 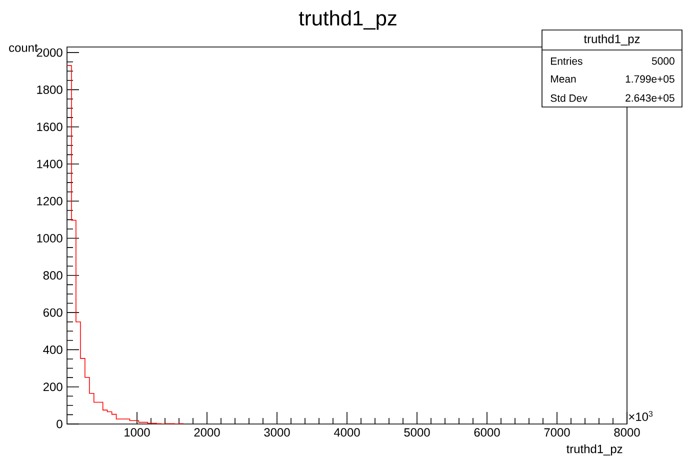 I want to click on y-tick-label: 600, so click(x=52, y=312).